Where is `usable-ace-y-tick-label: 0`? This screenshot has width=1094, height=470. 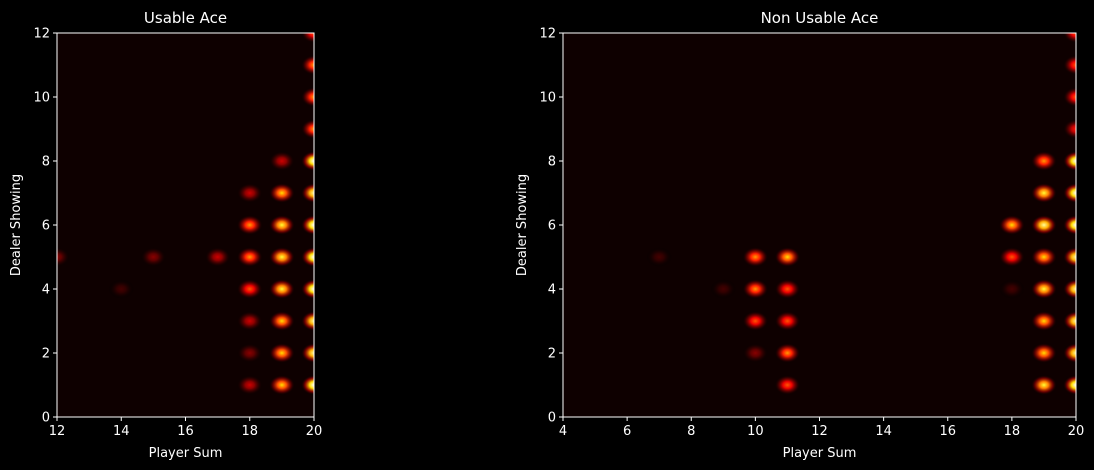 usable-ace-y-tick-label: 0 is located at coordinates (46, 418).